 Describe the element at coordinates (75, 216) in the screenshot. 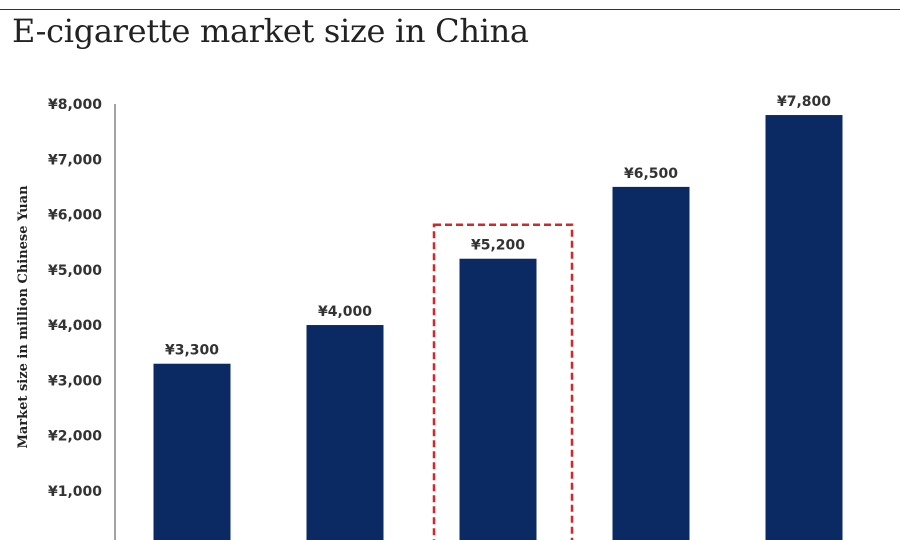

I see `y-tick-label: ¥6,000` at that location.